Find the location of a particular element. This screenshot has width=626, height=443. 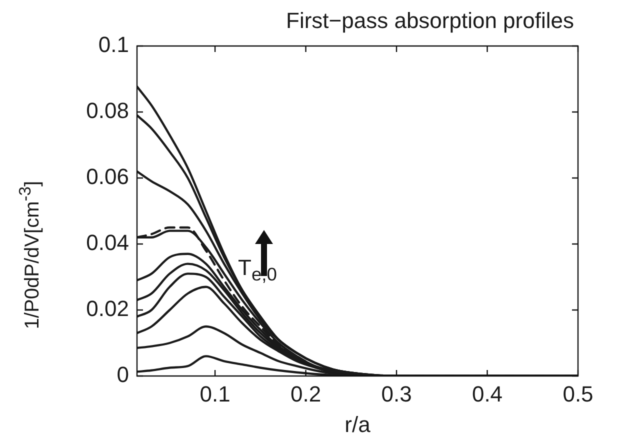

y-tick-label: 0 is located at coordinates (122, 375).